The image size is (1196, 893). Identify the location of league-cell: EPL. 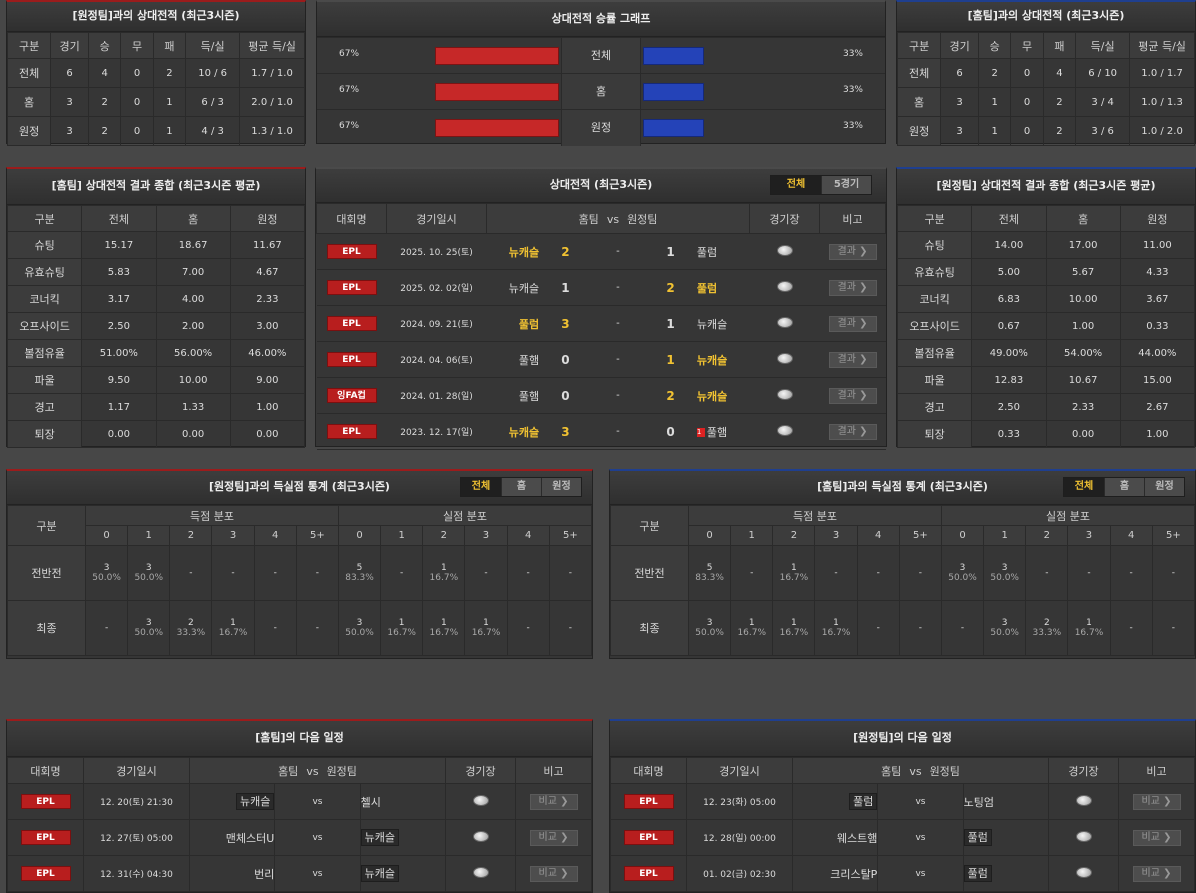
(351, 251).